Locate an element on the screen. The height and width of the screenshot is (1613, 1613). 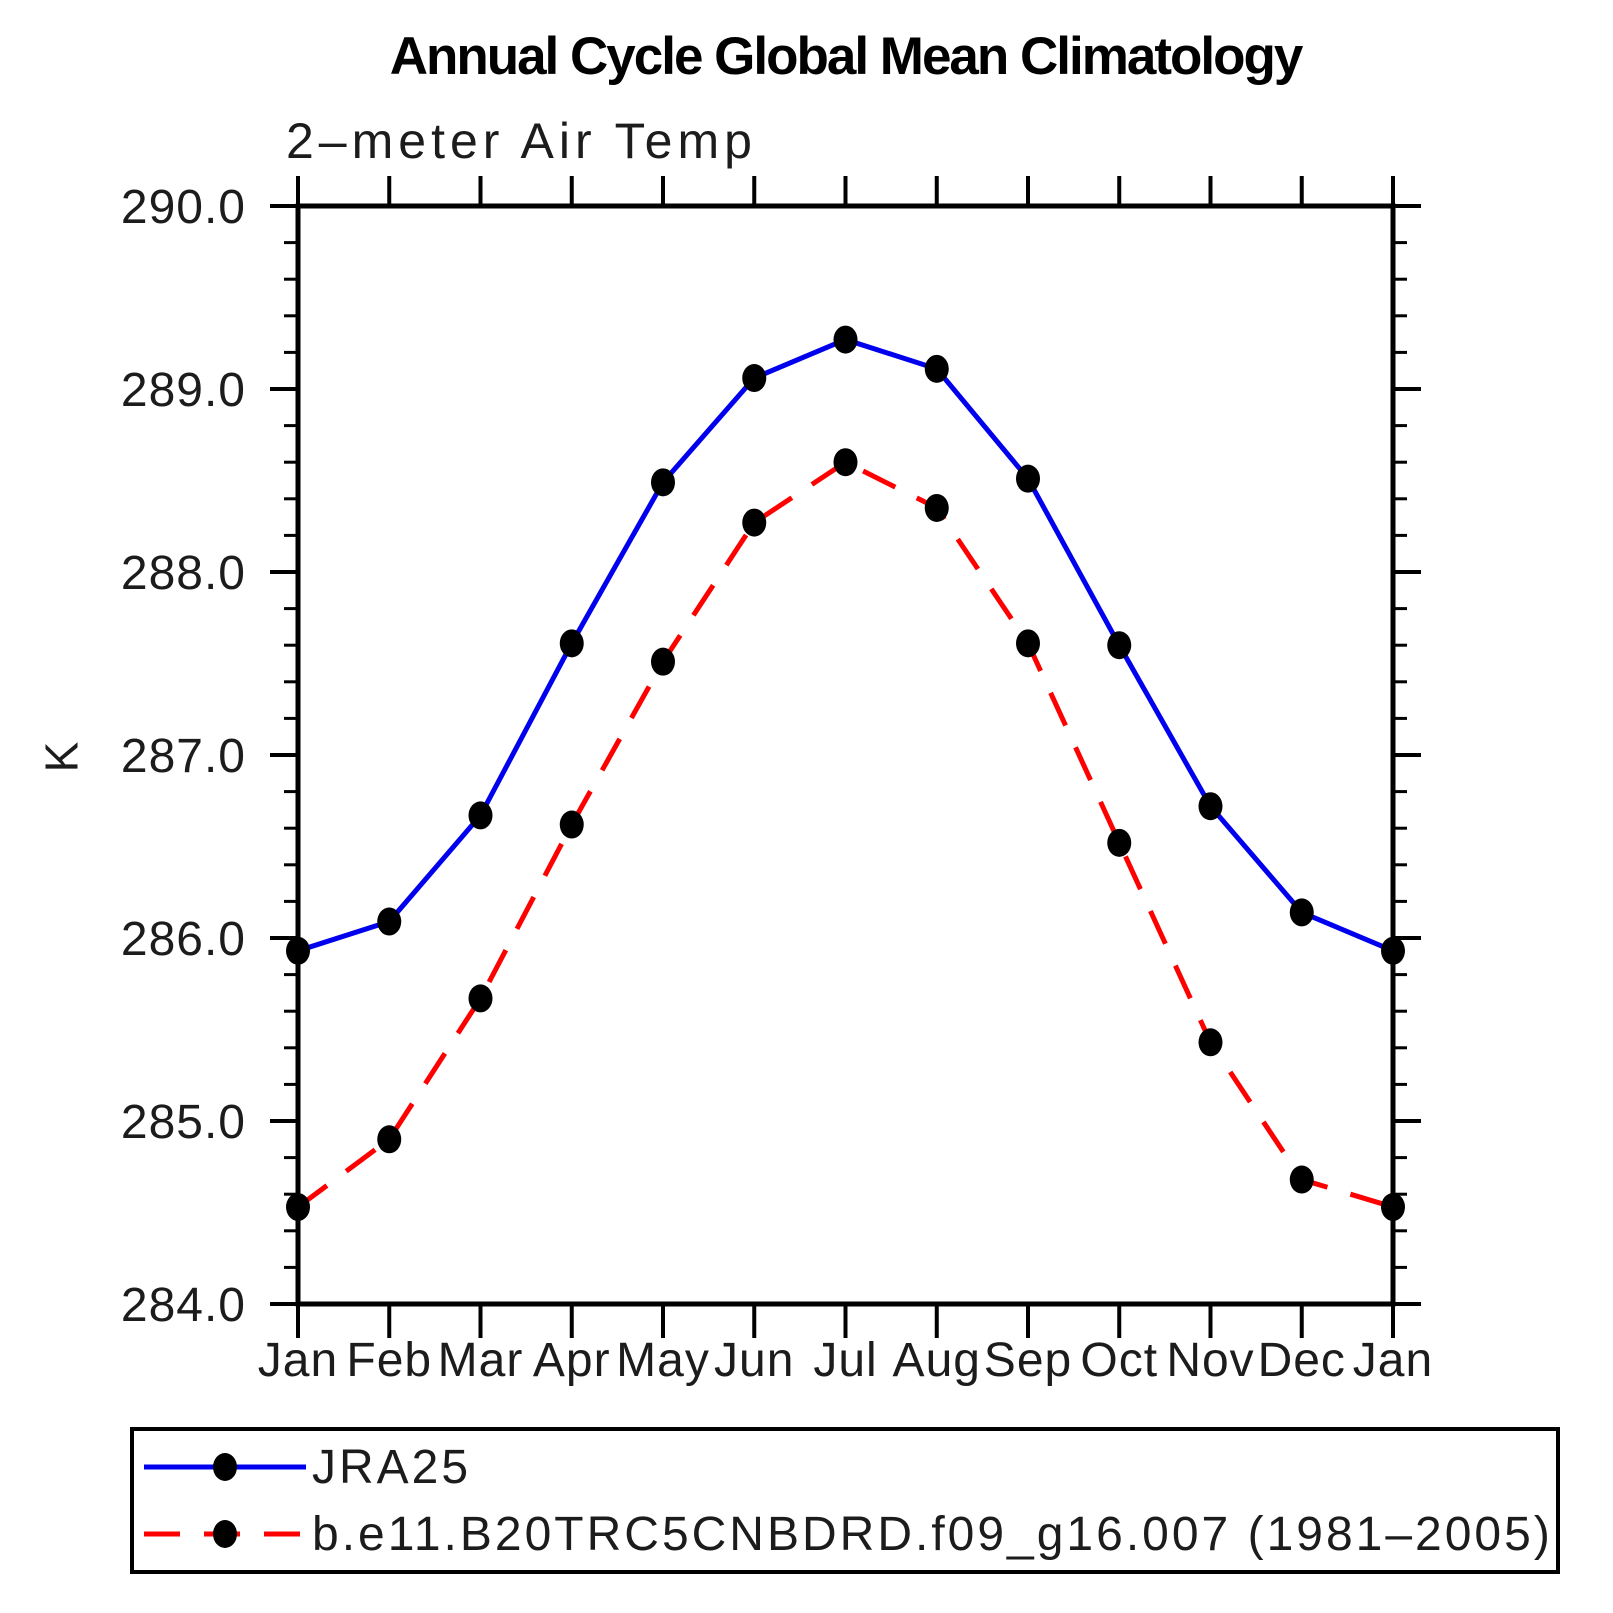
y-tick-label: 287.0 is located at coordinates (183, 756).